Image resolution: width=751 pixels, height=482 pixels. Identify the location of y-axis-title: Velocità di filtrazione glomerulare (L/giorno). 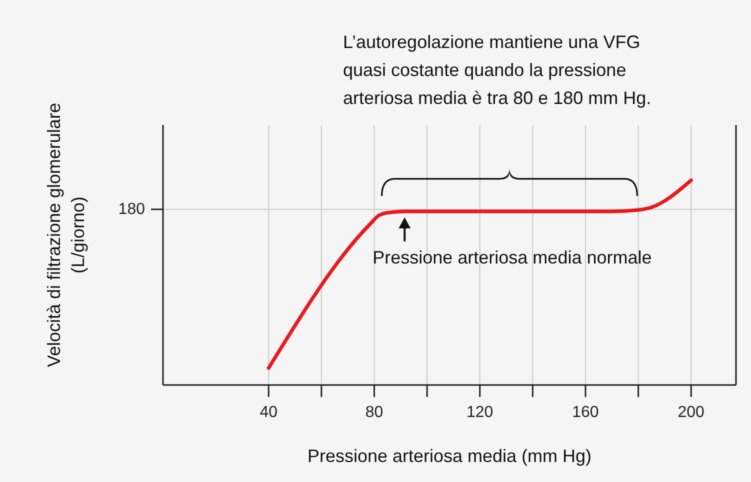
(66, 235).